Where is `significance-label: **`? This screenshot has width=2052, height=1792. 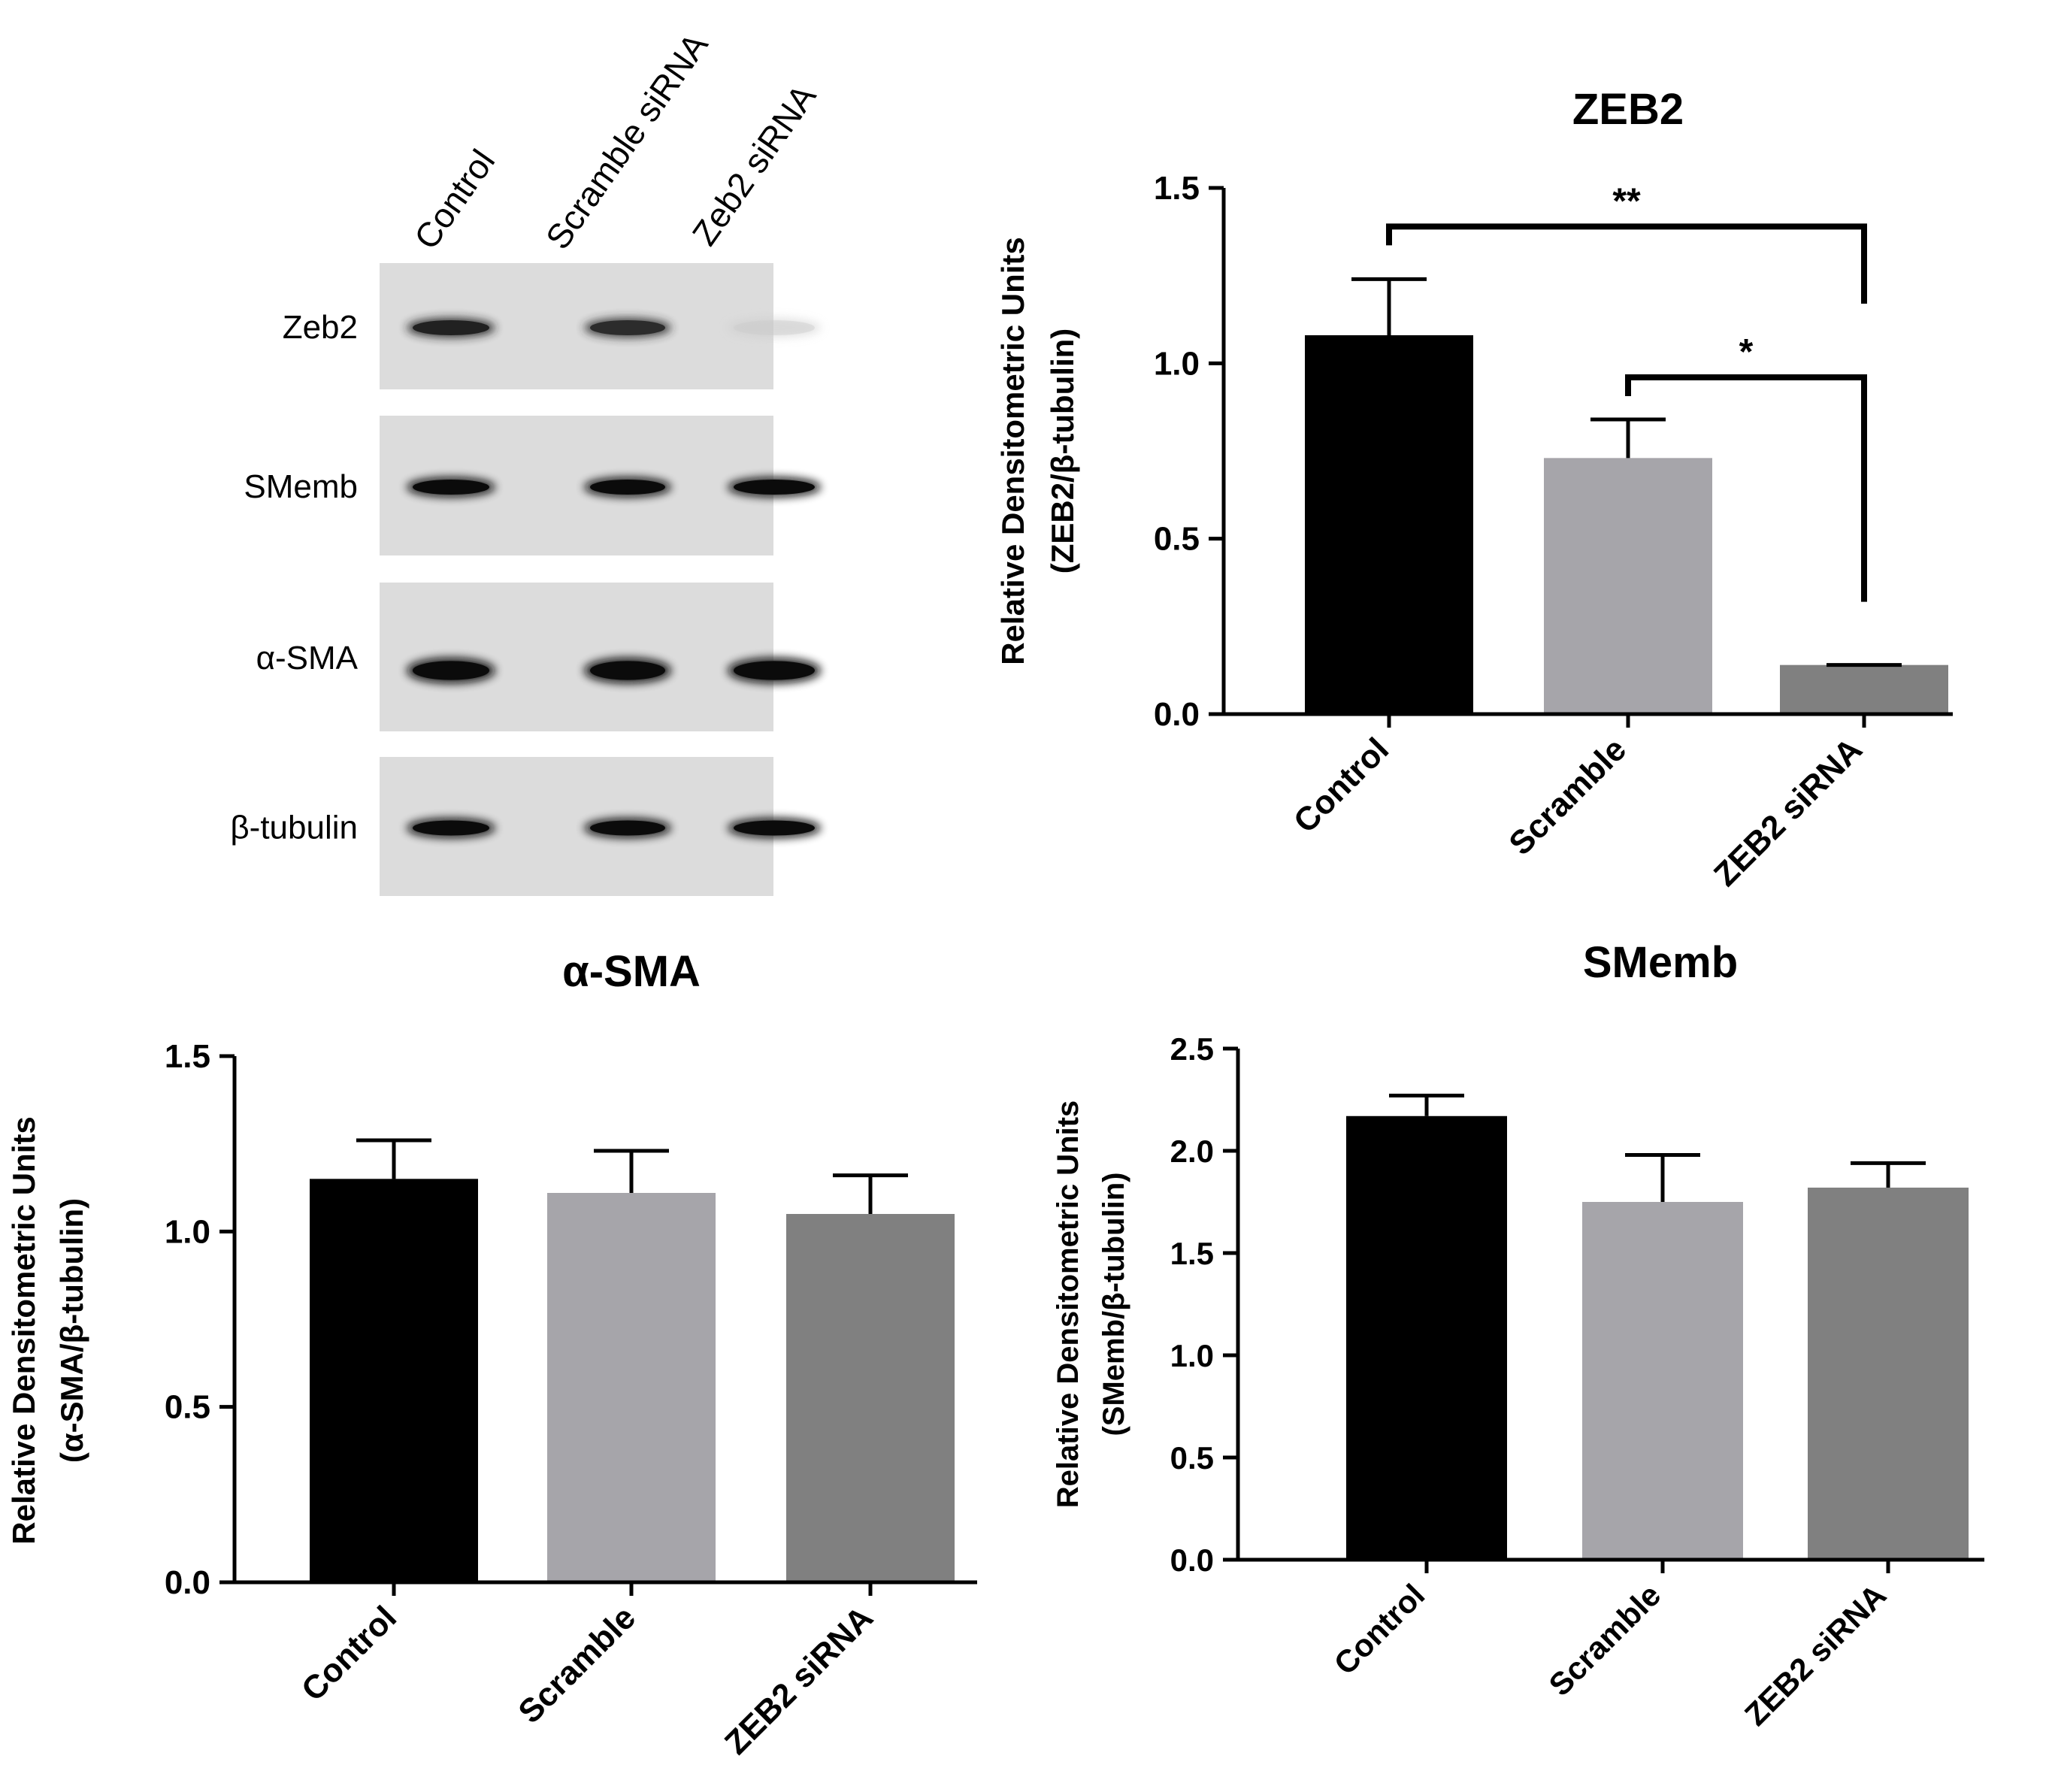
significance-label: ** is located at coordinates (1626, 201).